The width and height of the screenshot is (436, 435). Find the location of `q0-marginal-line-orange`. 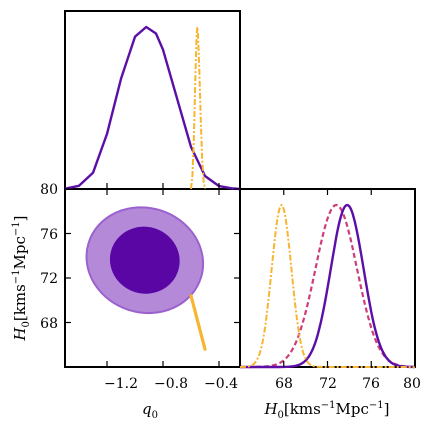

q0-marginal-line-orange is located at coordinates (198, 108).